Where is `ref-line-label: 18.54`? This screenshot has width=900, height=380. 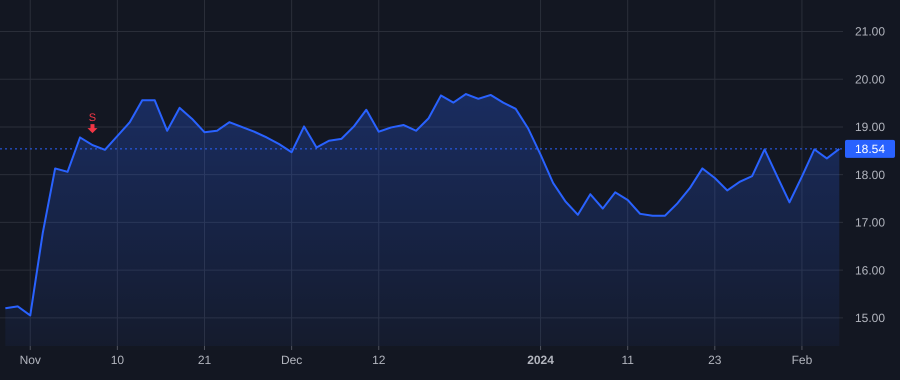
ref-line-label: 18.54 is located at coordinates (870, 149).